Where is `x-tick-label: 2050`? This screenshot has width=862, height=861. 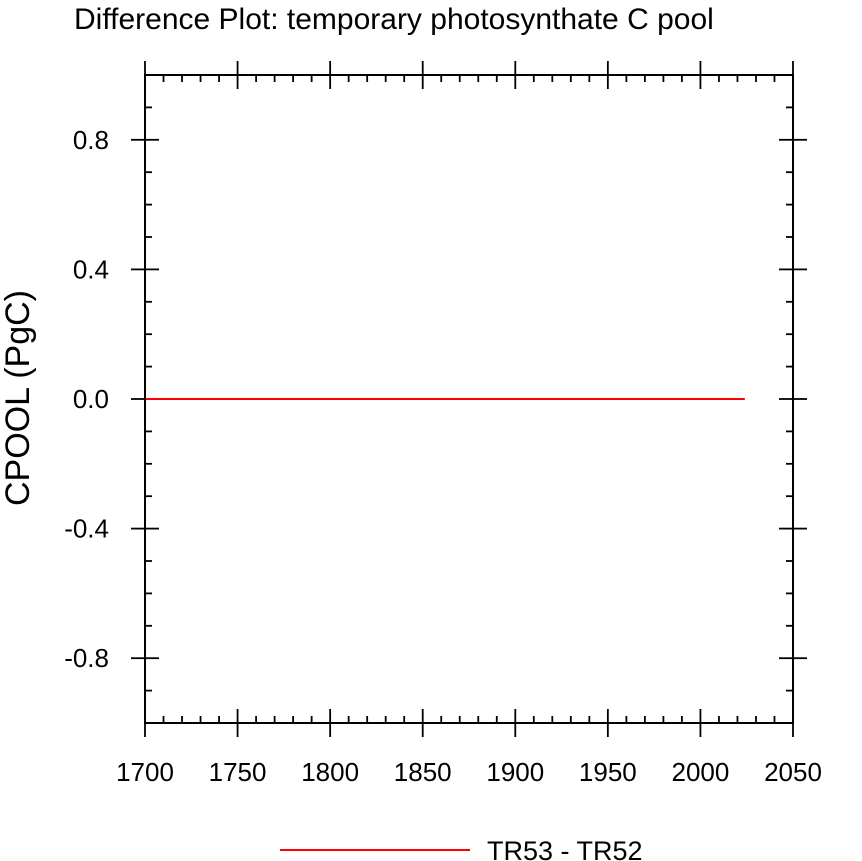
x-tick-label: 2050 is located at coordinates (793, 772).